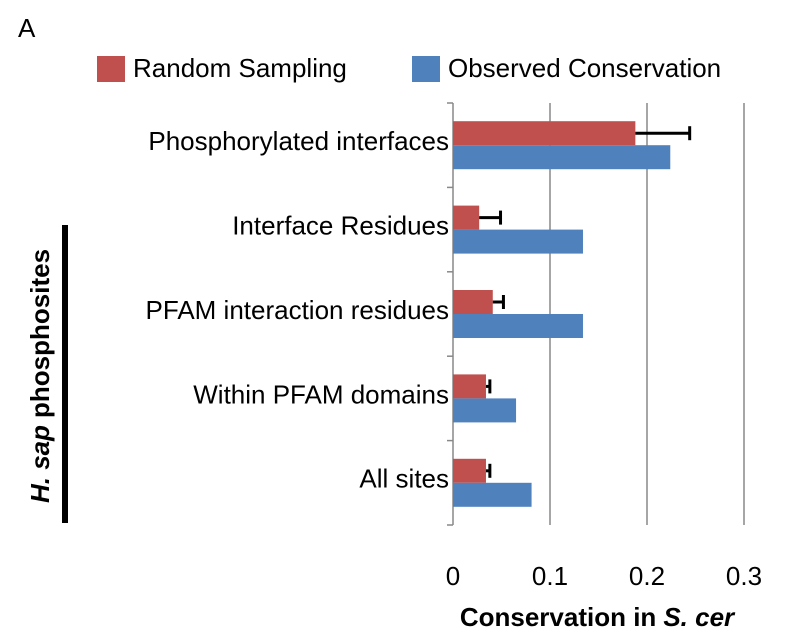 The image size is (788, 639). Describe the element at coordinates (240, 68) in the screenshot. I see `legend-label: Random Sampling` at that location.